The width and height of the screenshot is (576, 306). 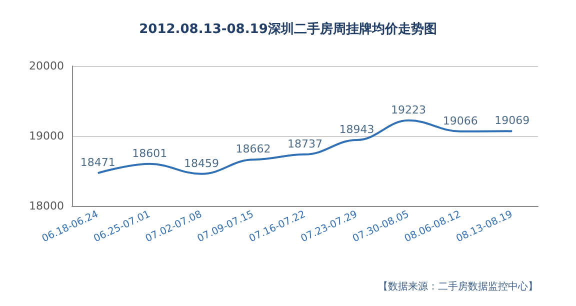 I want to click on data-label: 18459, so click(x=201, y=163).